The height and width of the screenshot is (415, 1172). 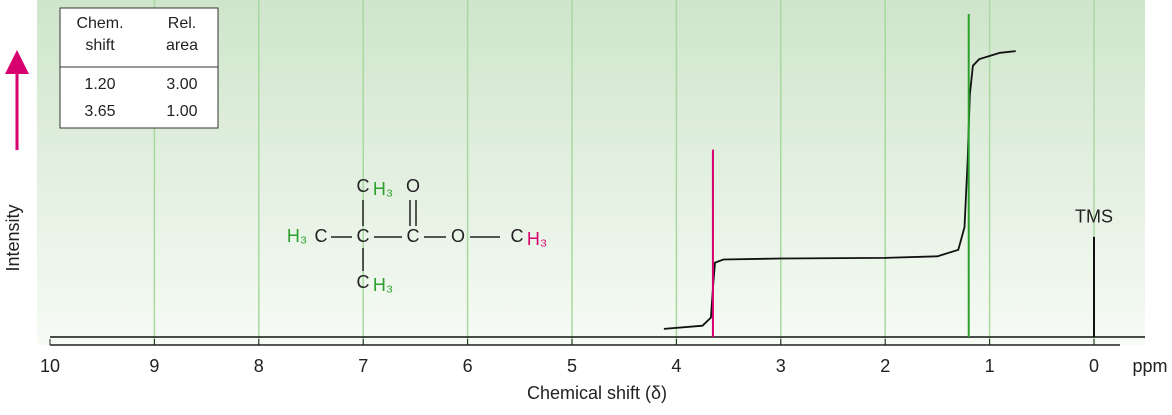 I want to click on table-header: Chem., so click(x=99, y=23).